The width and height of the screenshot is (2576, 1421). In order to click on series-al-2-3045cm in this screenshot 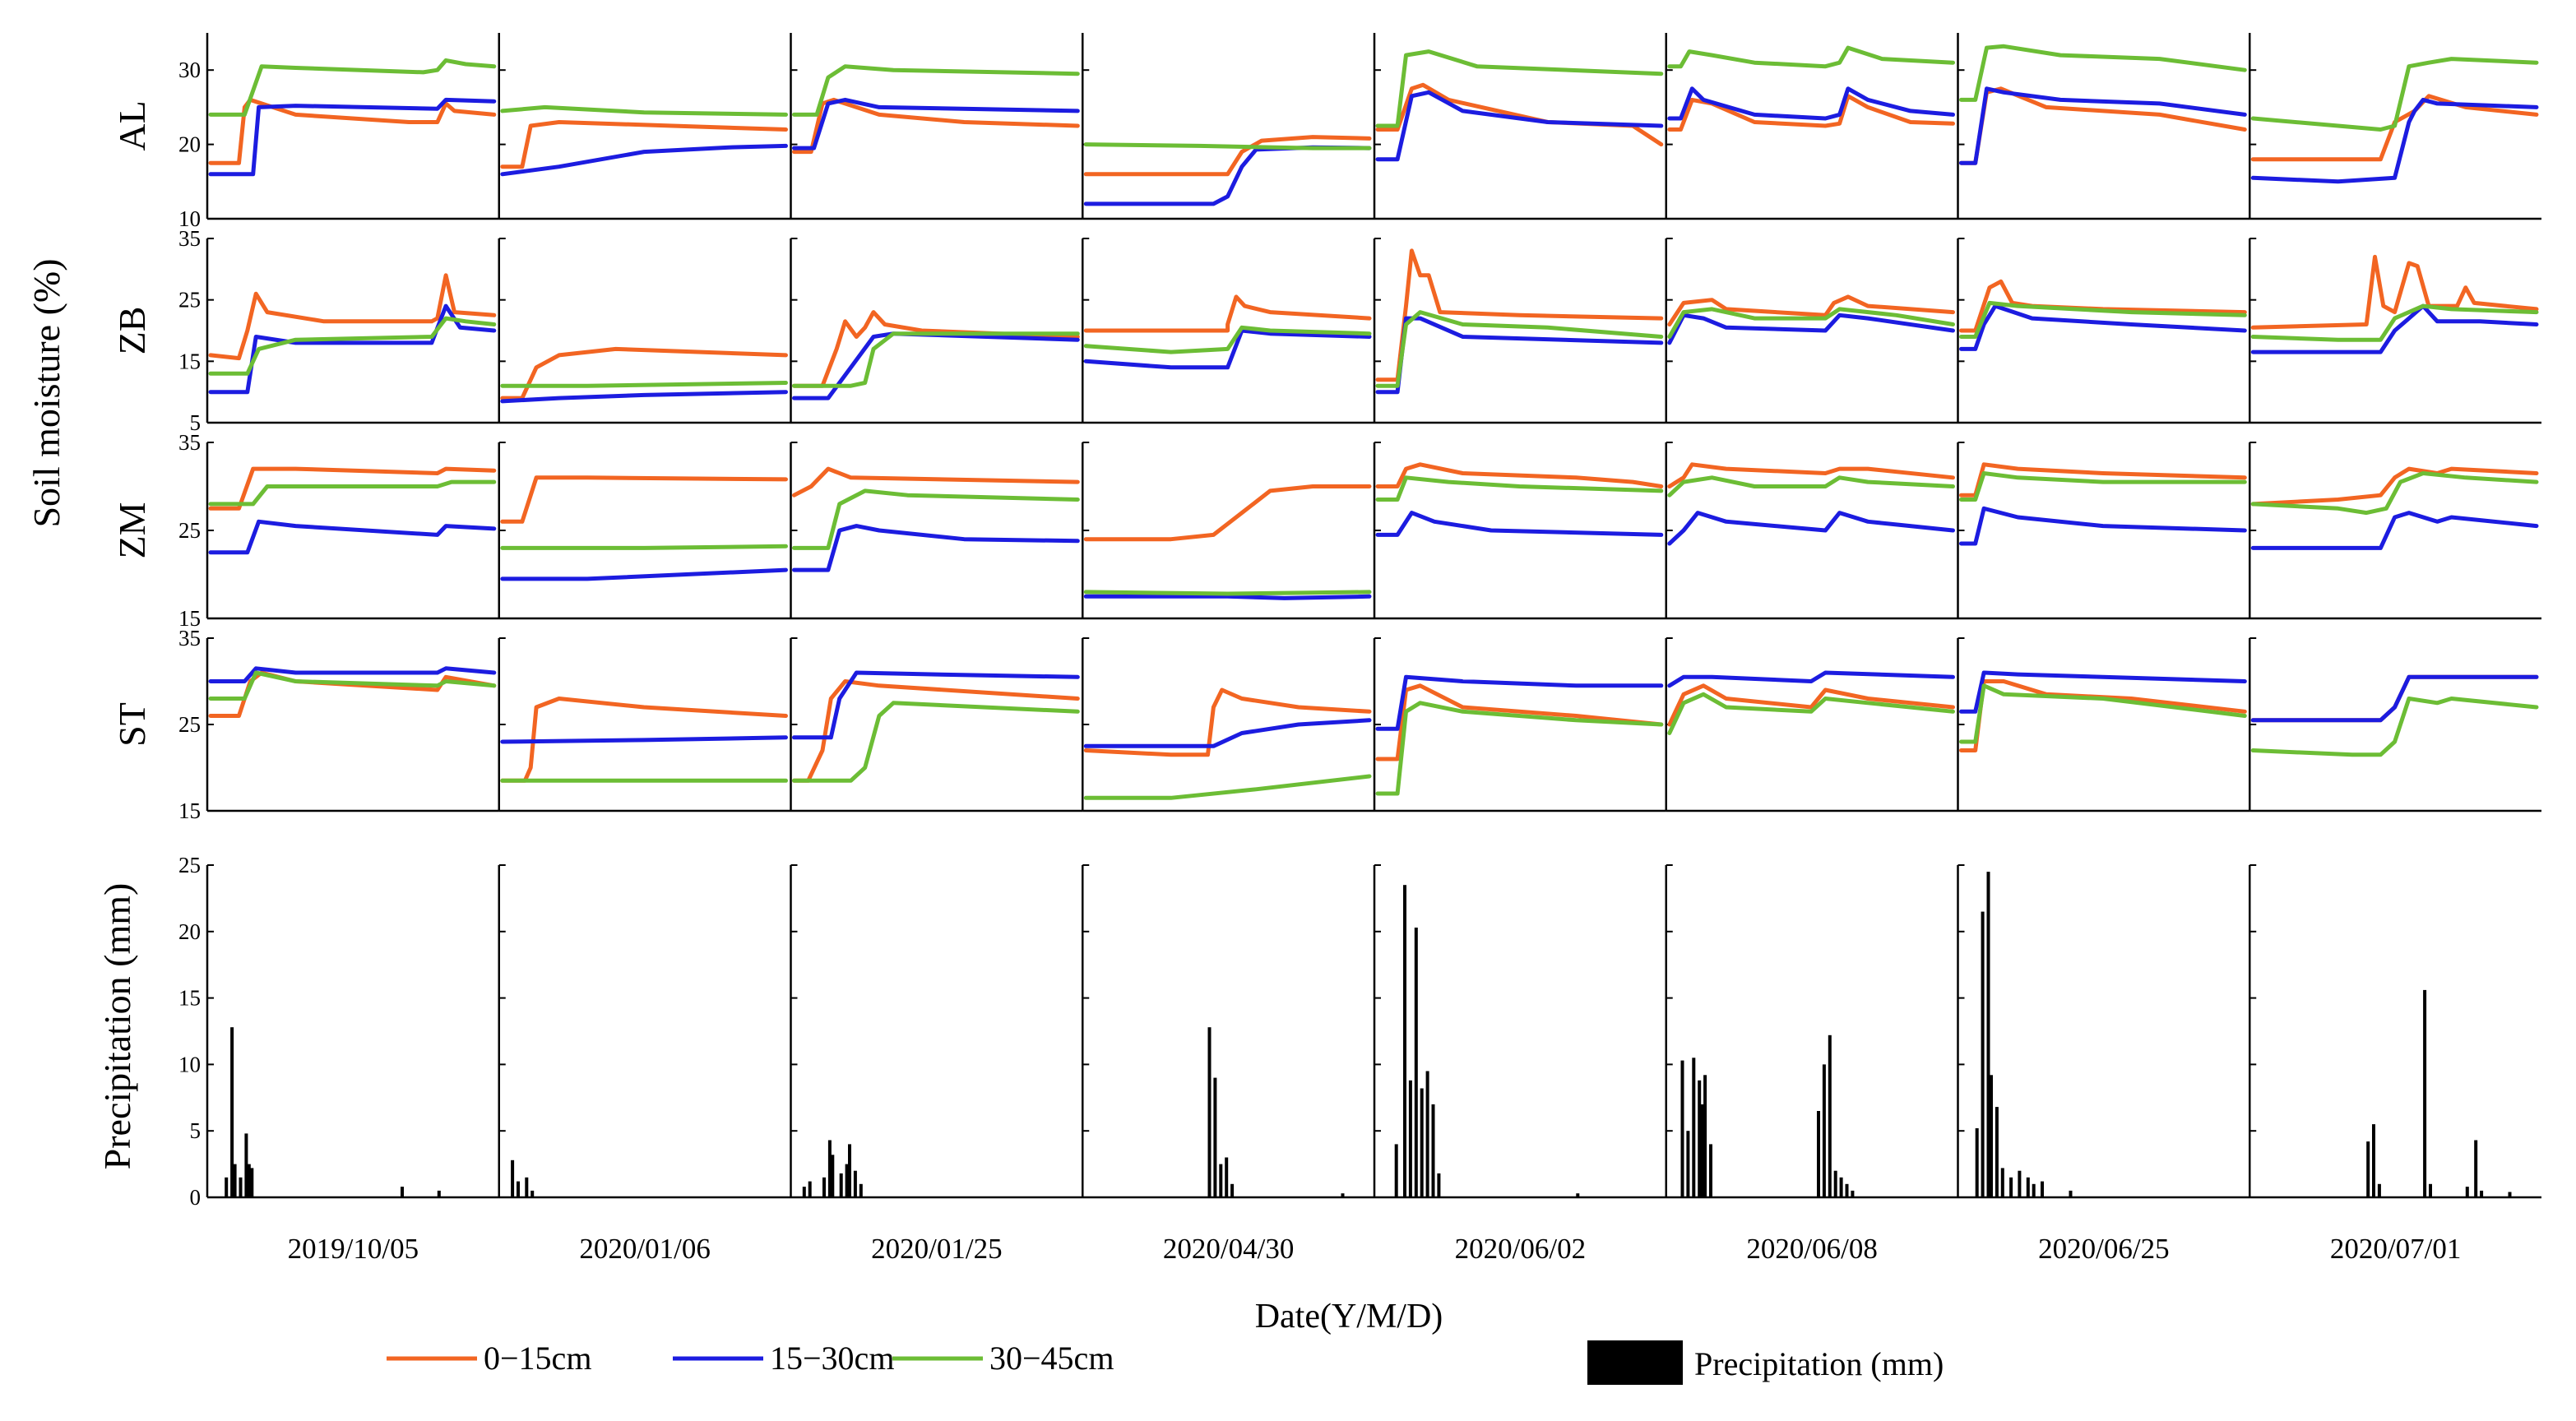, I will do `click(644, 110)`.